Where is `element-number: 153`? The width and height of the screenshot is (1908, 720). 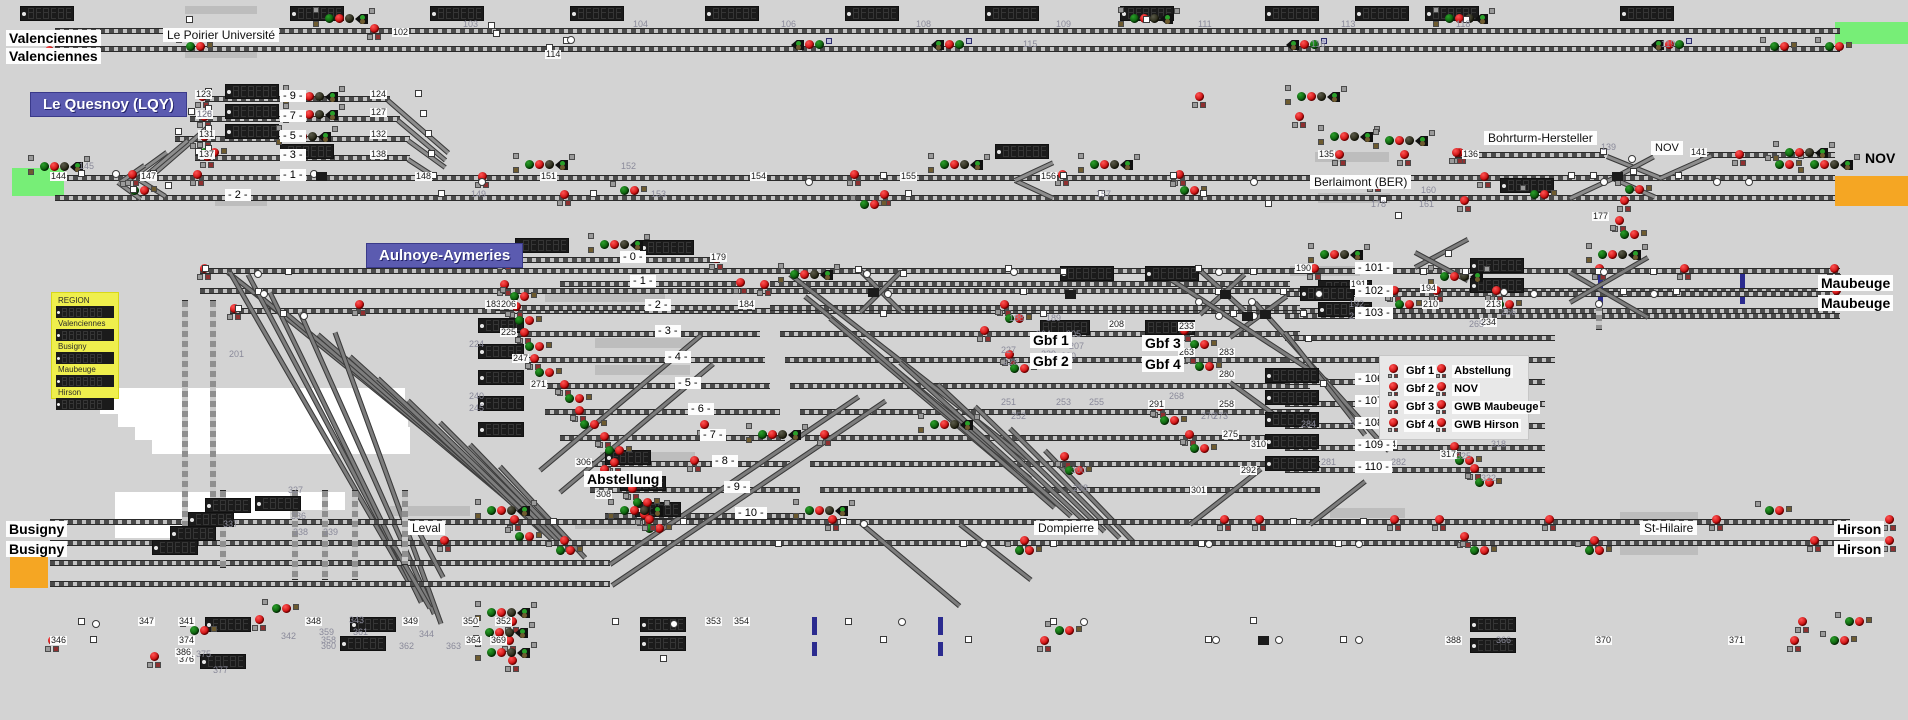
element-number: 153 is located at coordinates (659, 194).